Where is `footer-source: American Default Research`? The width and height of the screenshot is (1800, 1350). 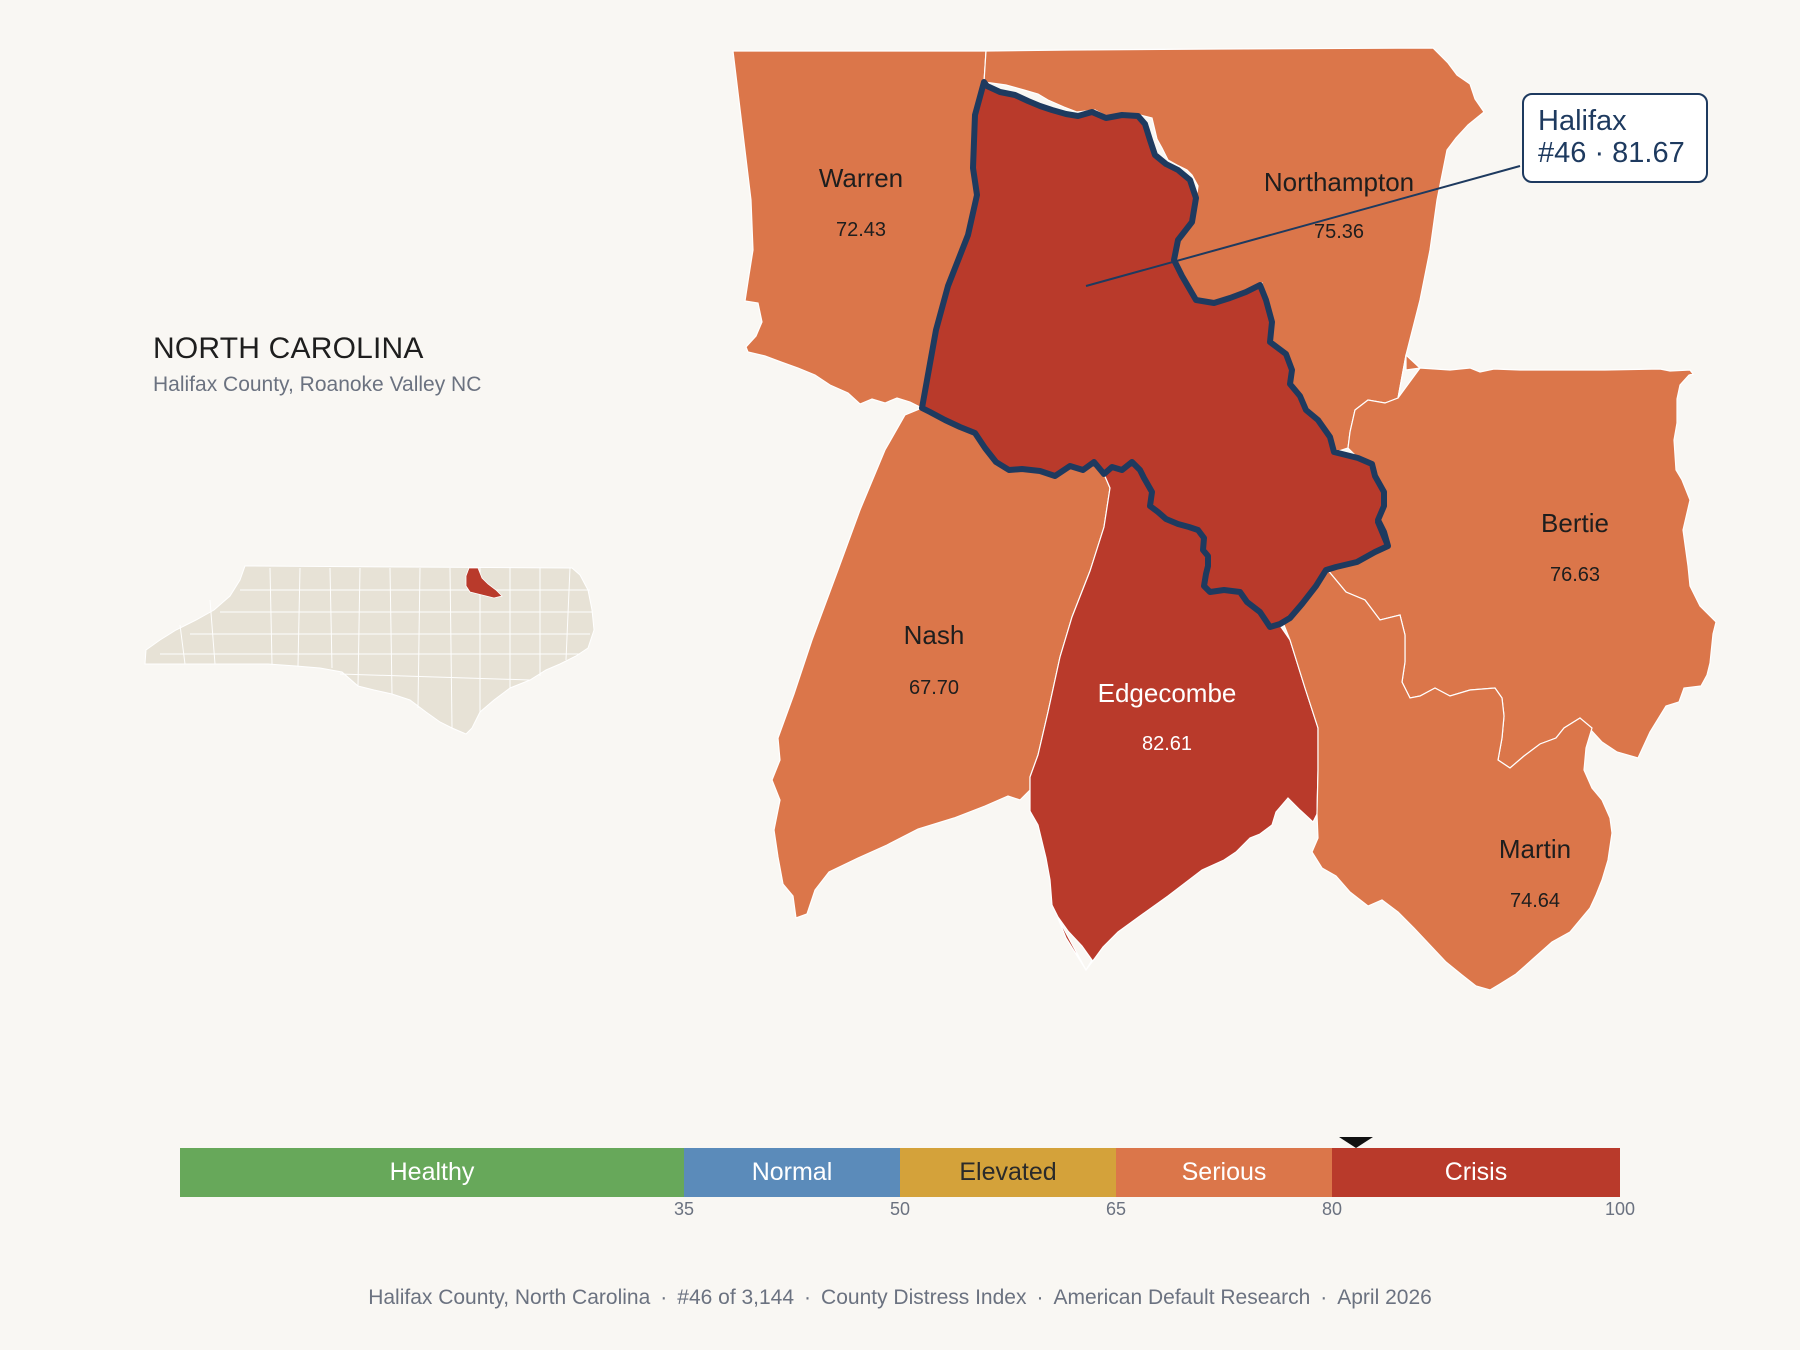 footer-source: American Default Research is located at coordinates (1182, 1297).